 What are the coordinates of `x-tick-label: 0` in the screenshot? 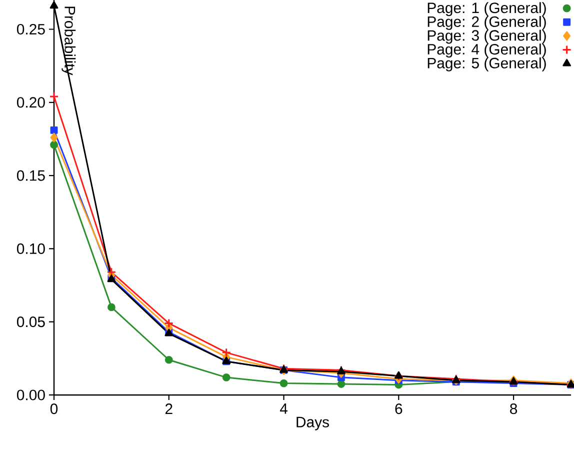 It's located at (54, 409).